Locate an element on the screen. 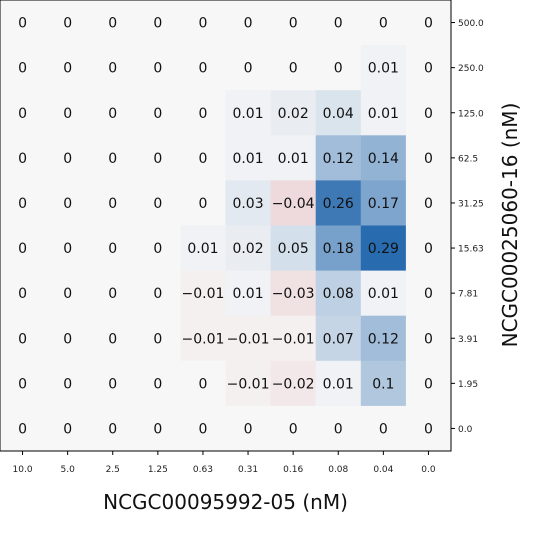  x-tick-label: 0.16 is located at coordinates (293, 470).